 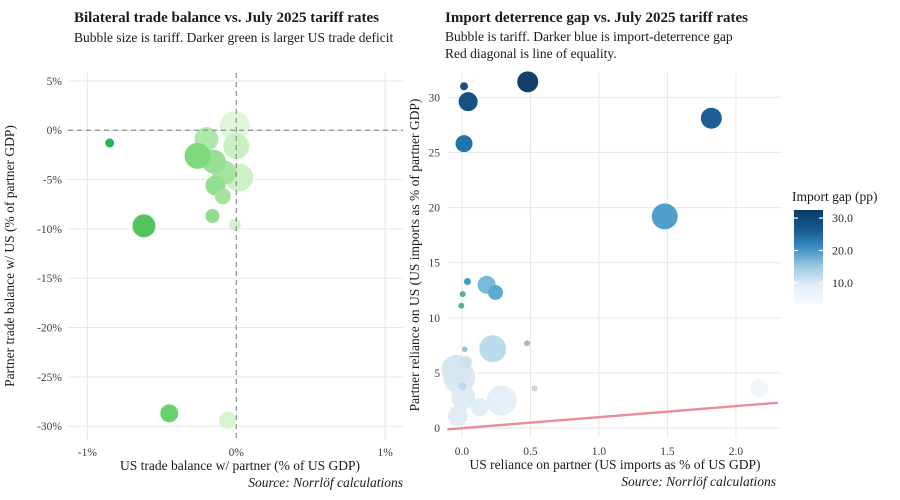 I want to click on y-tick-label: 0, so click(x=437, y=429).